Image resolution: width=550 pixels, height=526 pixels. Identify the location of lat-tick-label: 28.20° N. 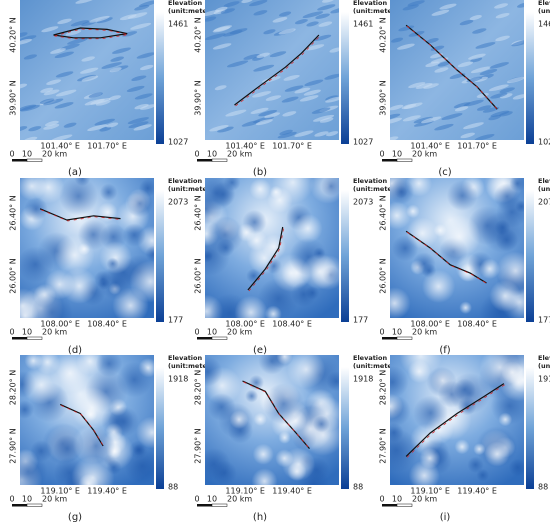
(383, 387).